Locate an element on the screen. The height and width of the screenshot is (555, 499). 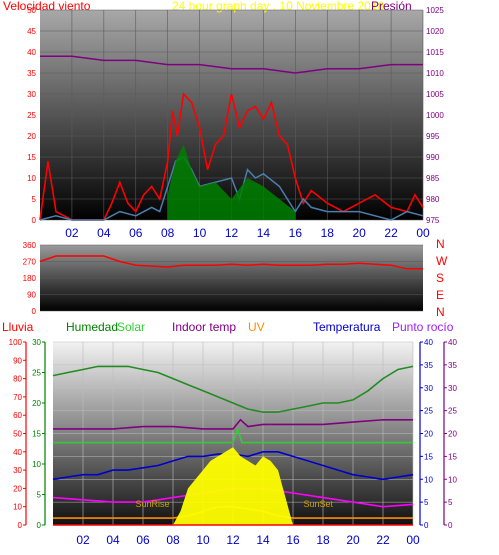
plot3-axis-label: 70 is located at coordinates (17, 397).